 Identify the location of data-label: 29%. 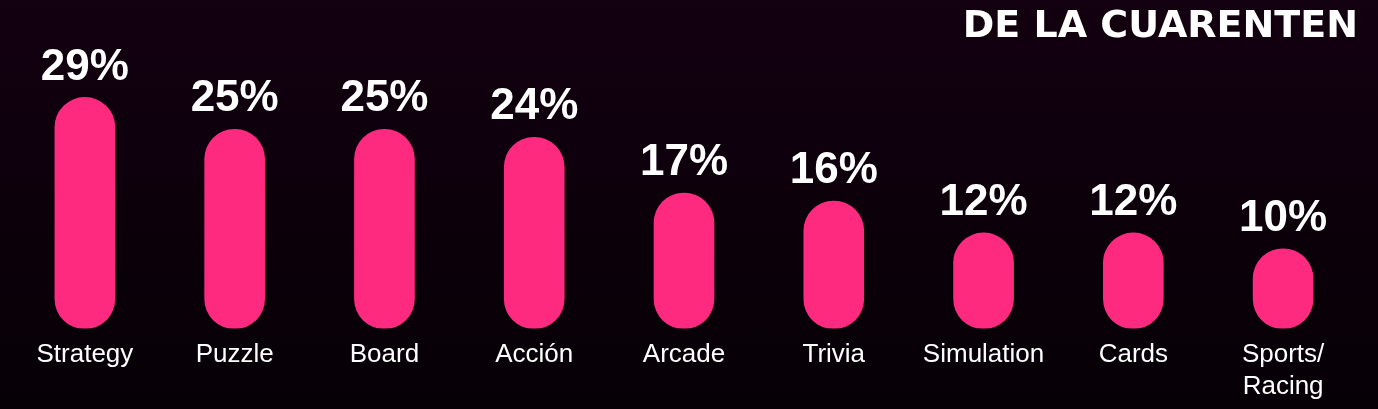
(84, 64).